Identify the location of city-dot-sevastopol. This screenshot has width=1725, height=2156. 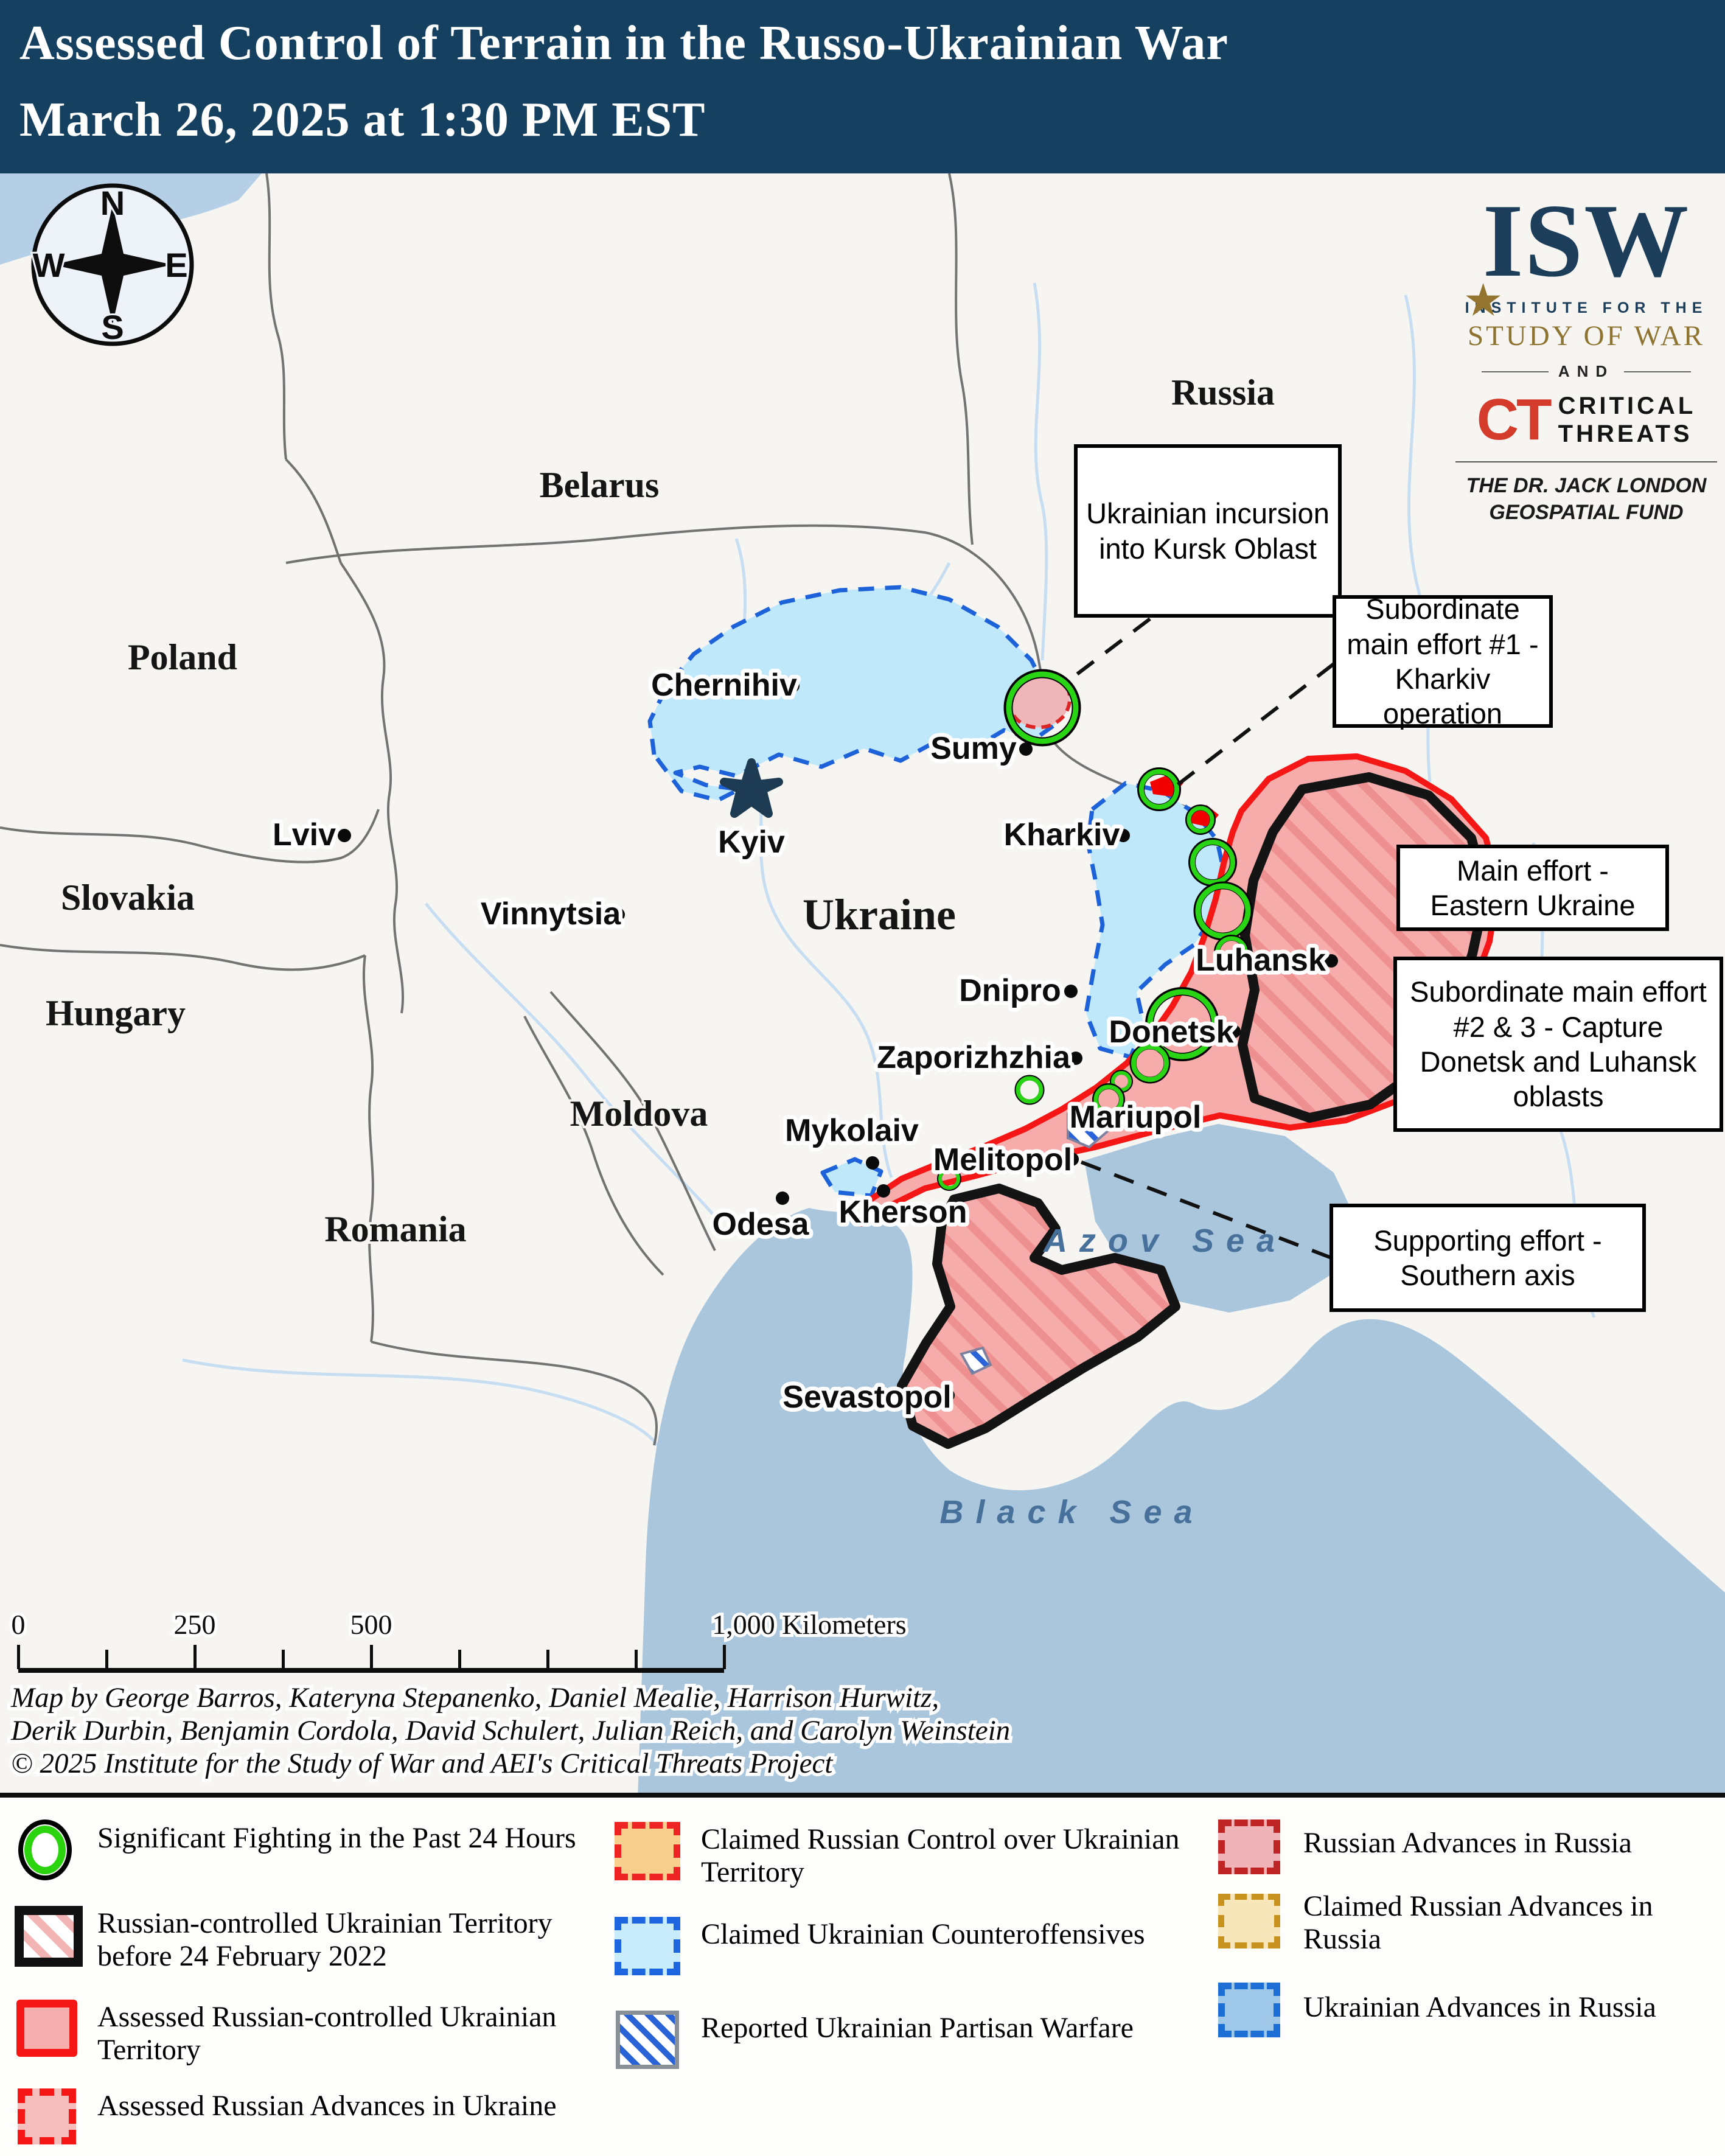
(948, 1395).